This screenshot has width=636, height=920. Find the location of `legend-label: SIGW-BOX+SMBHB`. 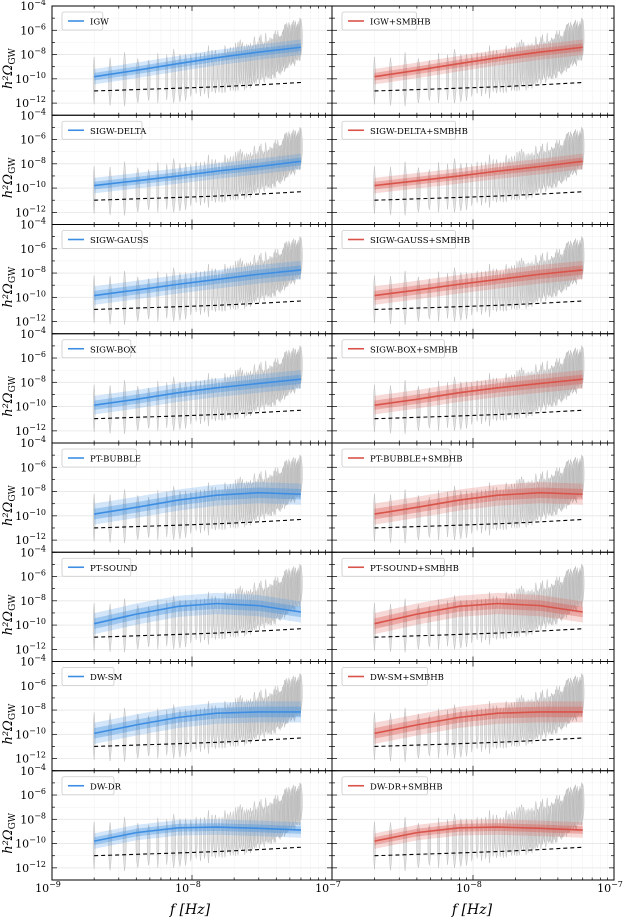

legend-label: SIGW-BOX+SMBHB is located at coordinates (414, 350).